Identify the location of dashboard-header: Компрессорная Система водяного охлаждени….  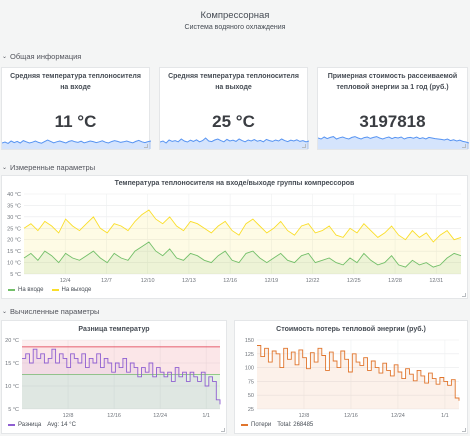
(235, 23).